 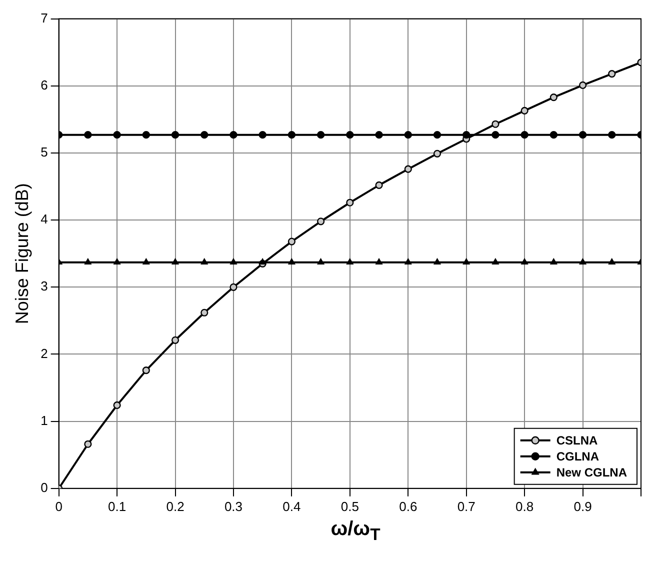 I want to click on x-tick-label: 0.9, so click(x=583, y=506).